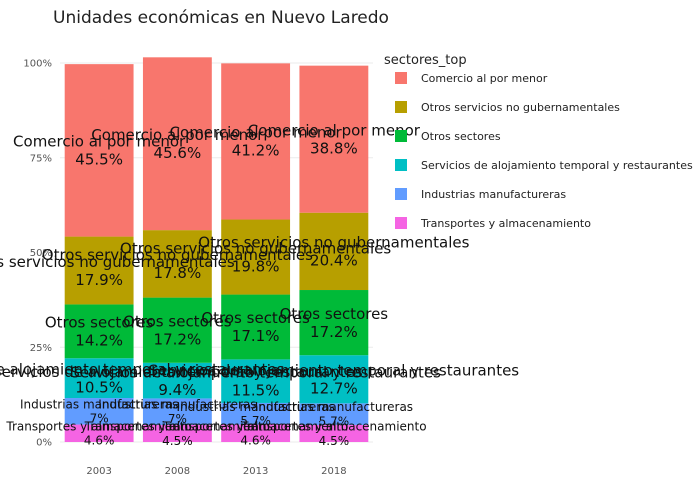 The width and height of the screenshot is (700, 500). I want to click on legend-label: Otros servicios no gubernamentales, so click(520, 107).